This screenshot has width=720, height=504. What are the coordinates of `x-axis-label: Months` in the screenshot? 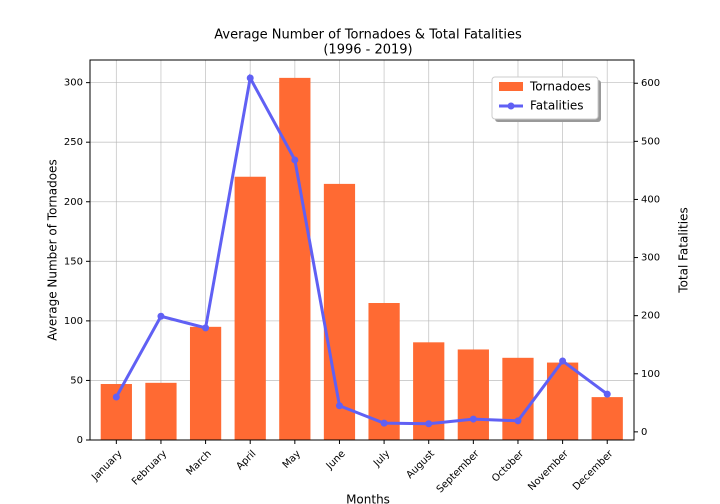 It's located at (368, 498).